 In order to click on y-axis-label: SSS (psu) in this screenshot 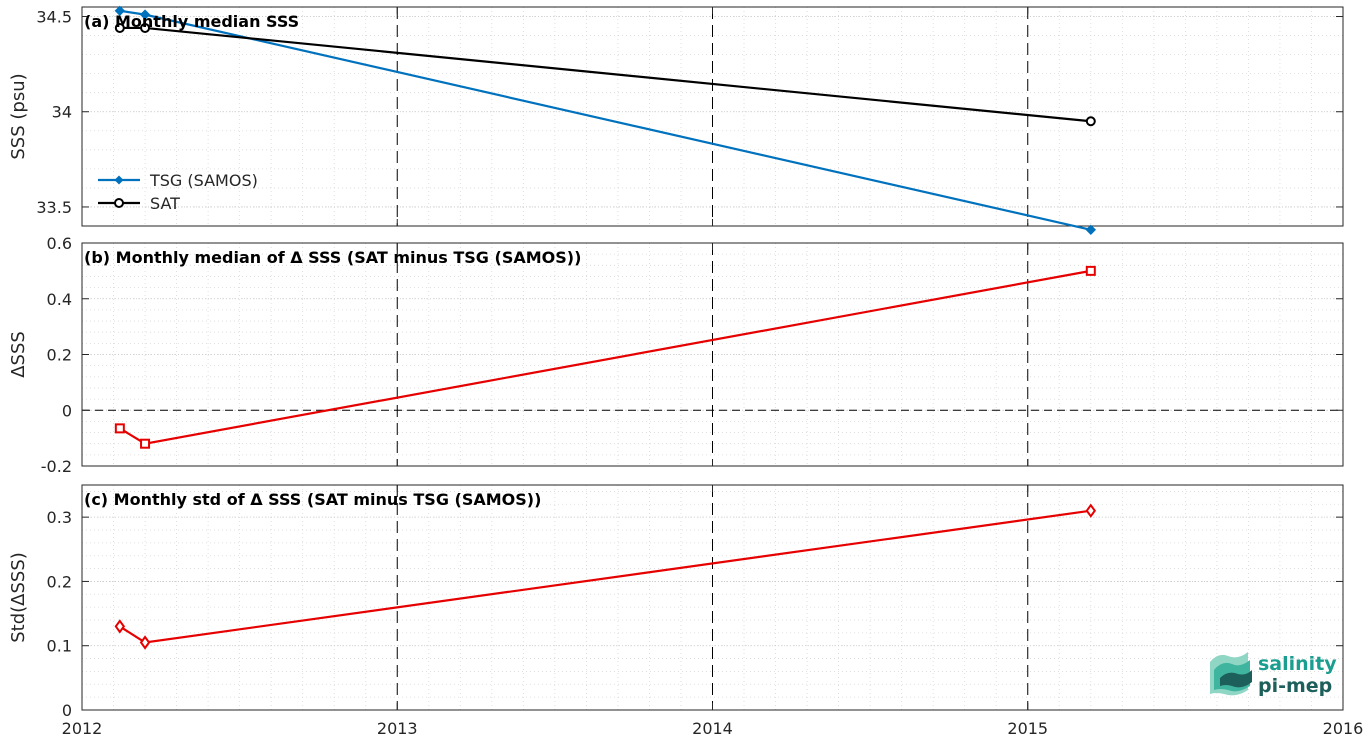, I will do `click(18, 116)`.